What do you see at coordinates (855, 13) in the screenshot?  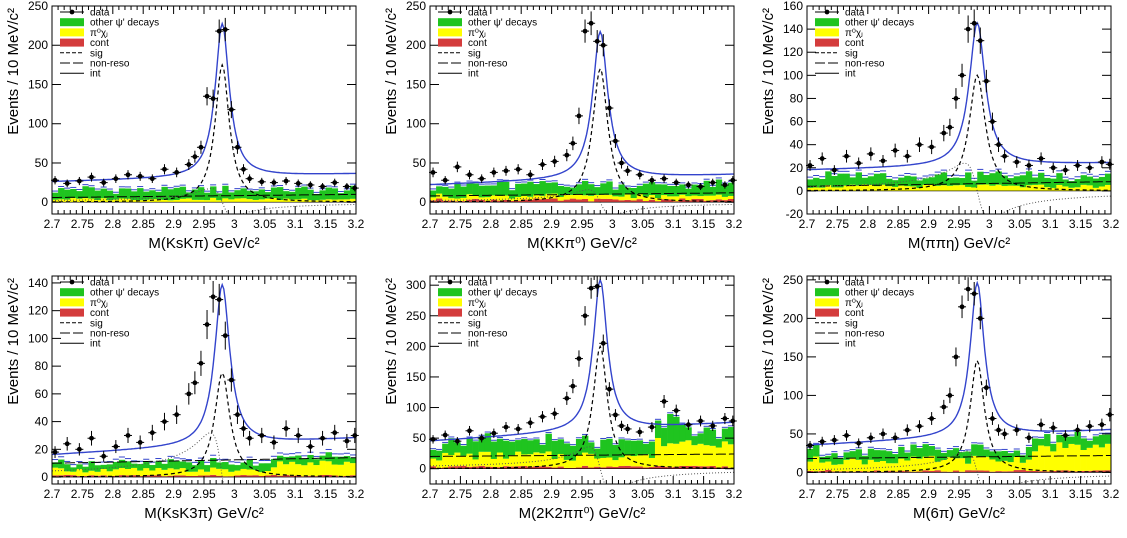 I see `legend-label: data` at bounding box center [855, 13].